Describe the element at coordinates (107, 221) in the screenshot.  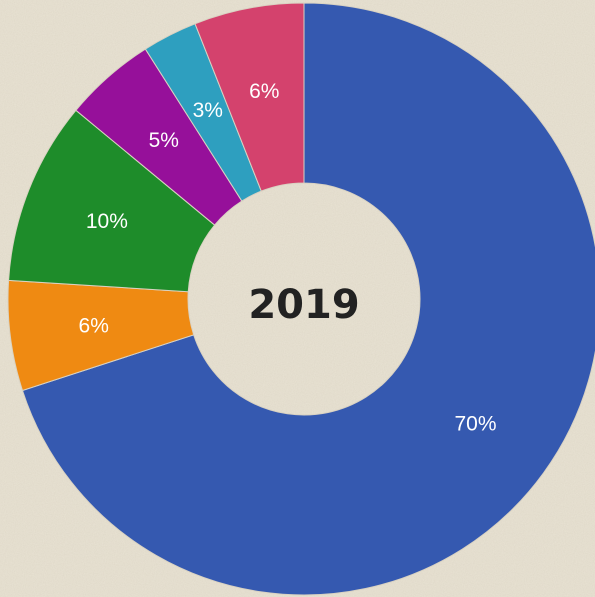
I see `slice-label-3: 10%` at that location.